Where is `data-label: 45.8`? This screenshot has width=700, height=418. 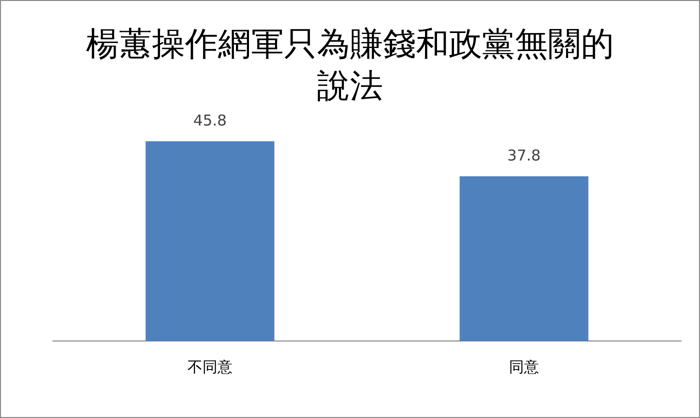
data-label: 45.8 is located at coordinates (210, 121).